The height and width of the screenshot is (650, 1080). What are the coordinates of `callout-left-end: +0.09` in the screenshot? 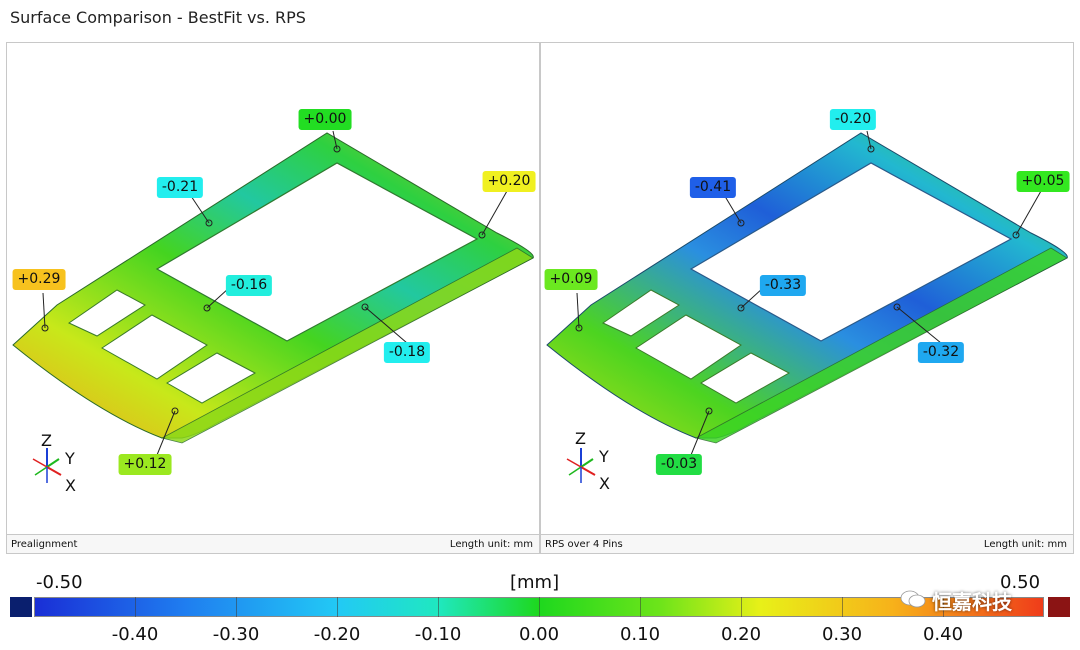 It's located at (571, 279).